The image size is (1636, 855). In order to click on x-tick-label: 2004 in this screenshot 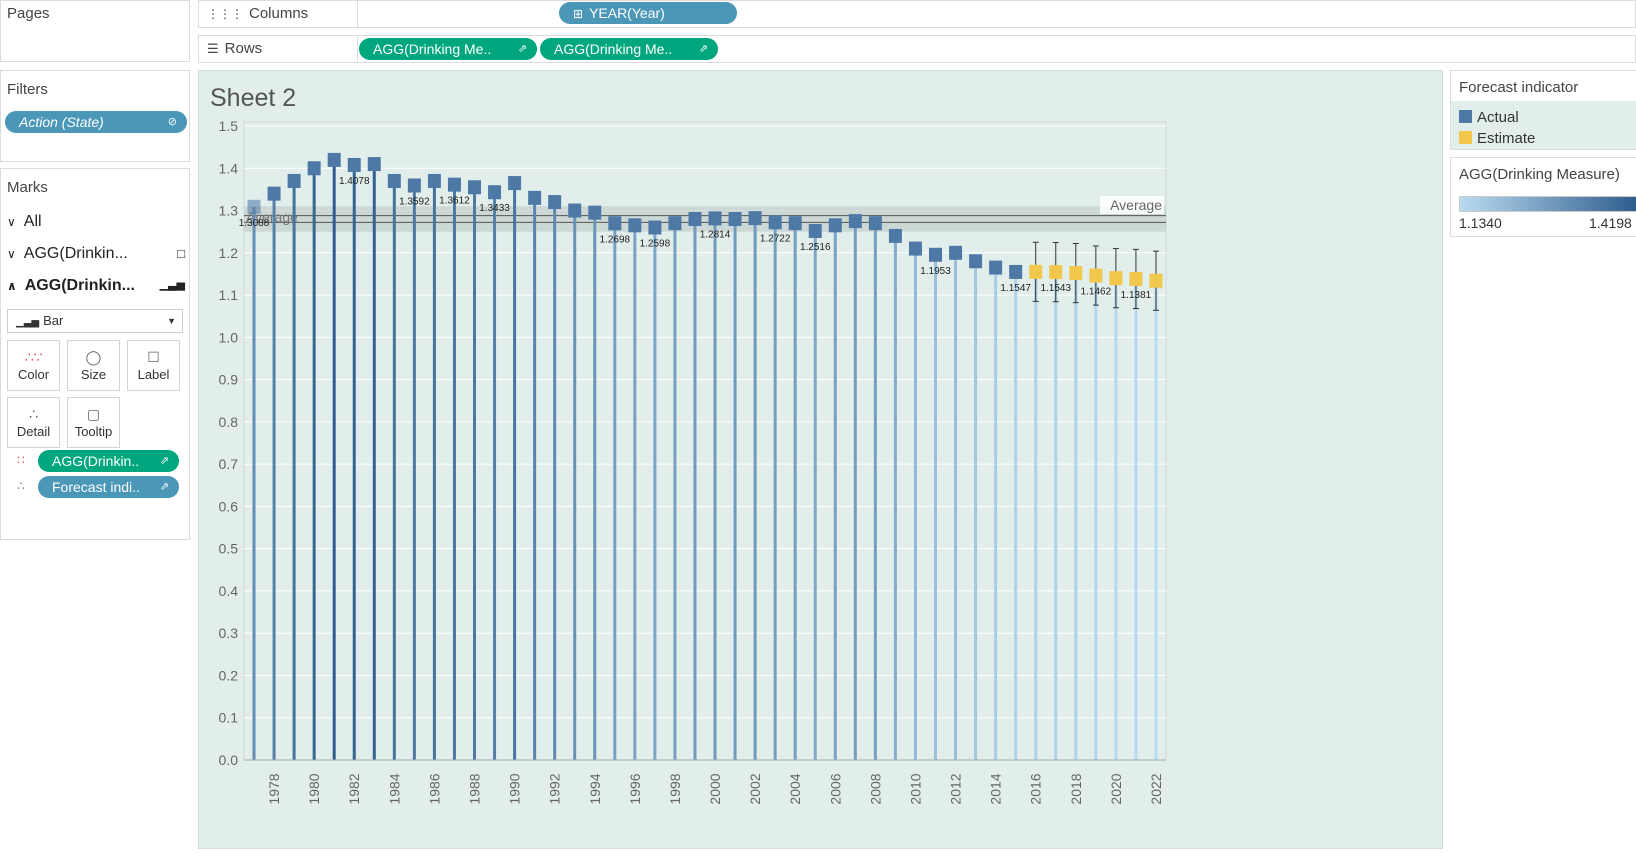, I will do `click(795, 788)`.